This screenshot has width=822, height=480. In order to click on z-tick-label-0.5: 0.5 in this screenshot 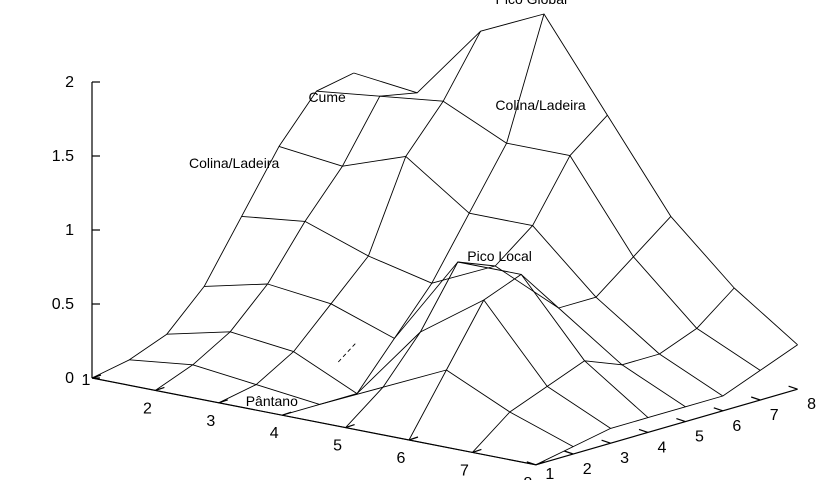, I will do `click(63, 304)`.